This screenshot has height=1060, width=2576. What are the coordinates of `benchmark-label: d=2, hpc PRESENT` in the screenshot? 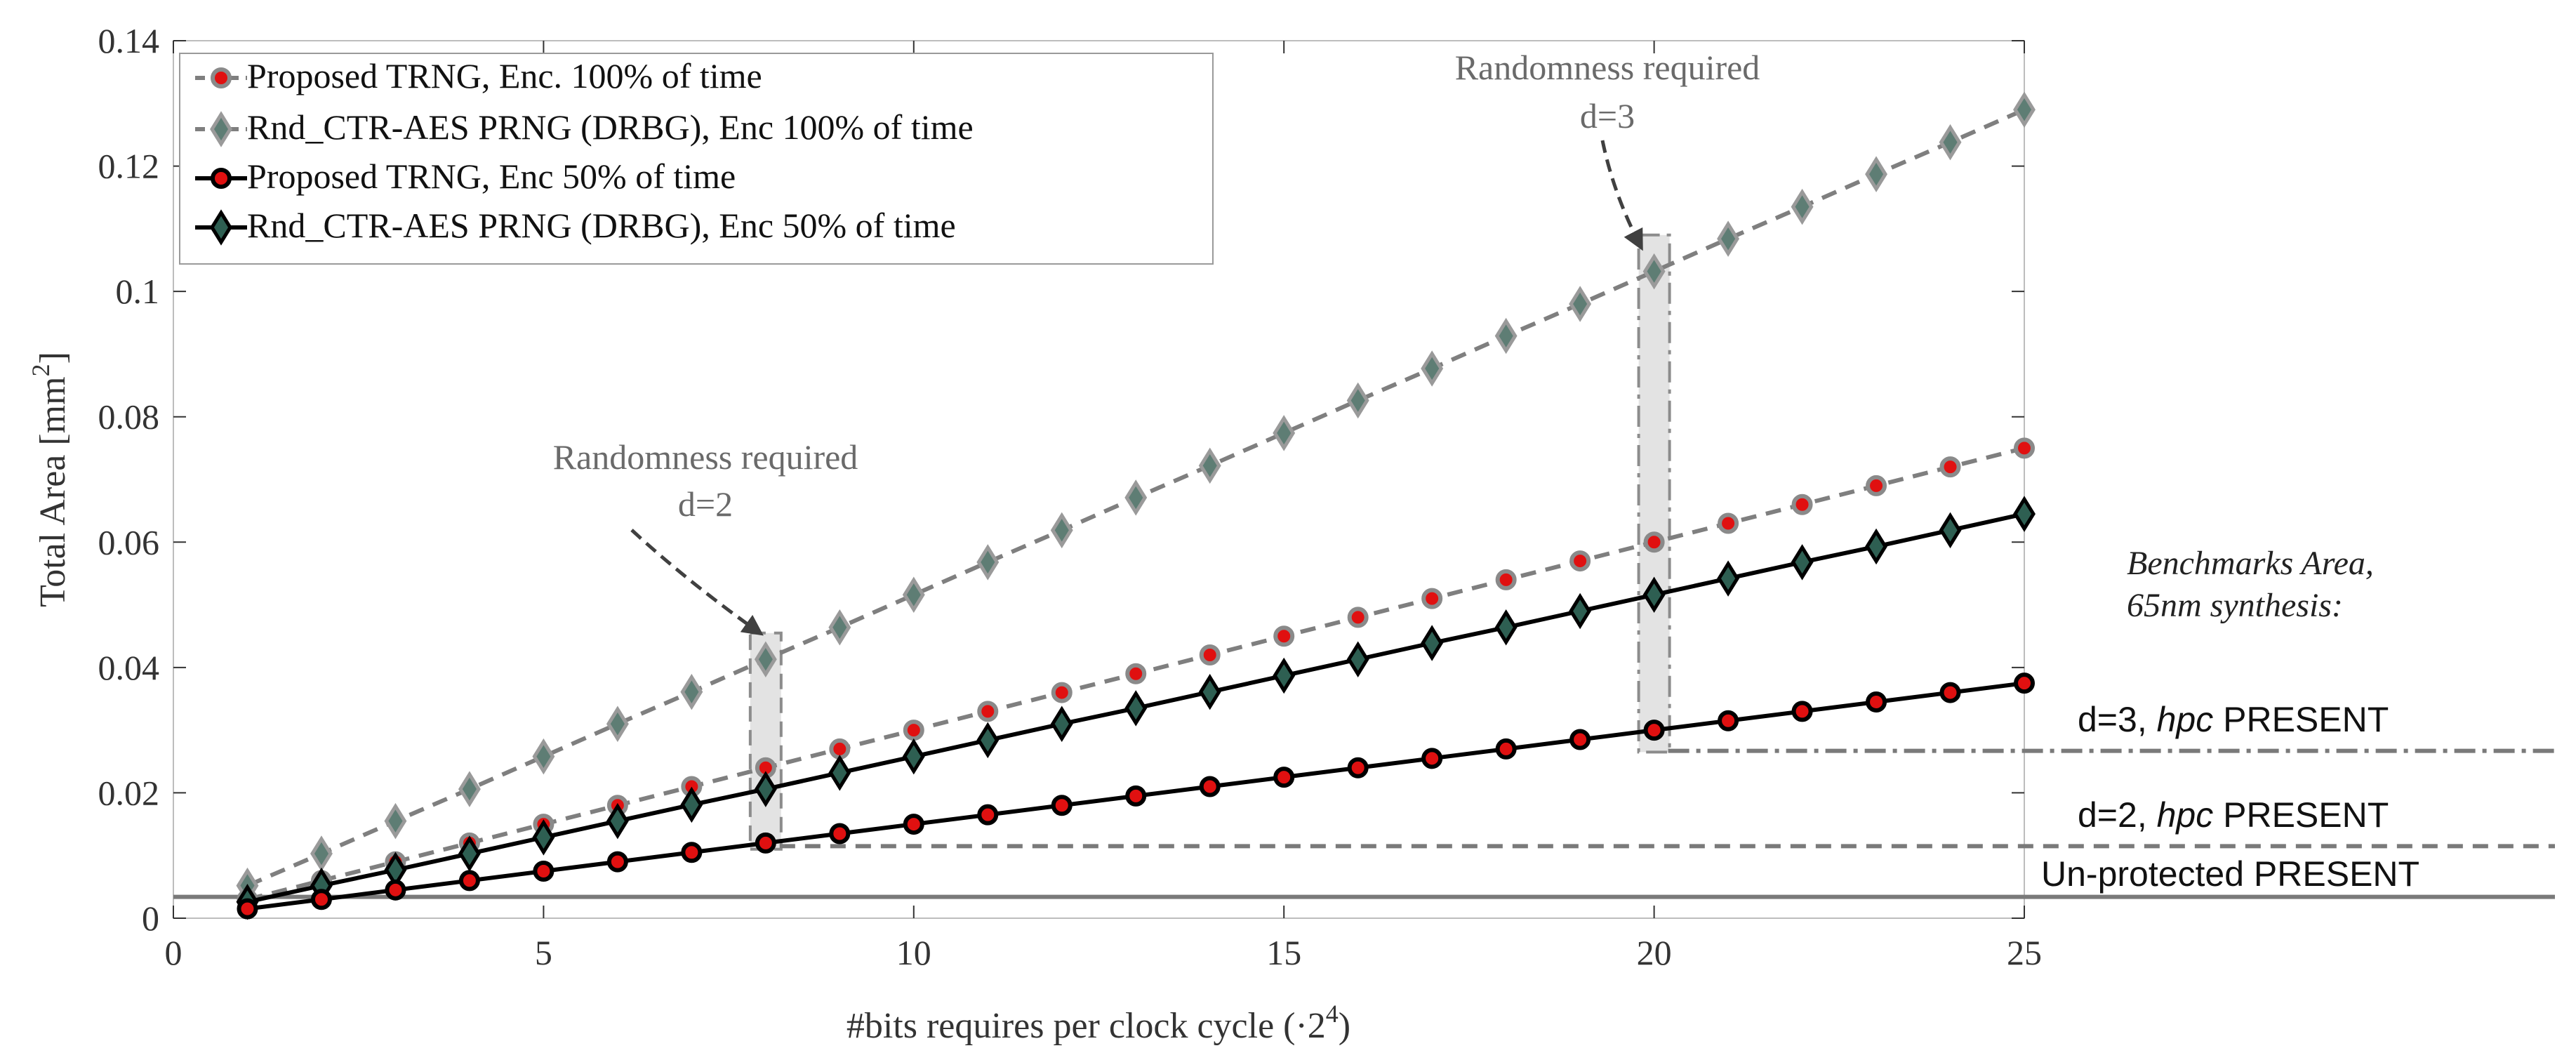 It's located at (2234, 815).